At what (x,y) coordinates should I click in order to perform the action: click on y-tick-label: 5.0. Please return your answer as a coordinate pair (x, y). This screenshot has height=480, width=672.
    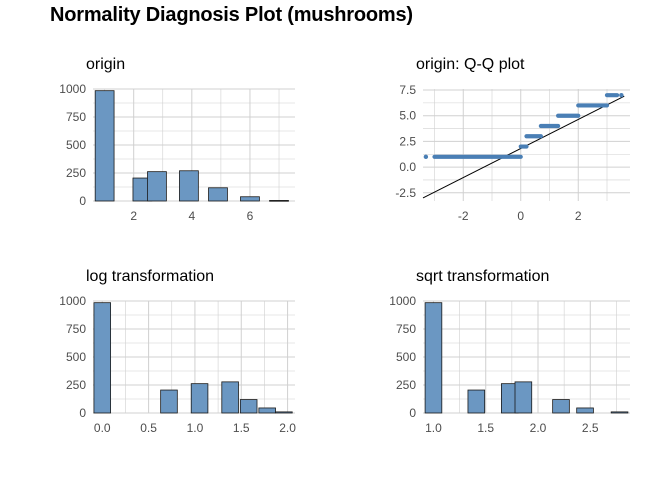
    Looking at the image, I should click on (407, 116).